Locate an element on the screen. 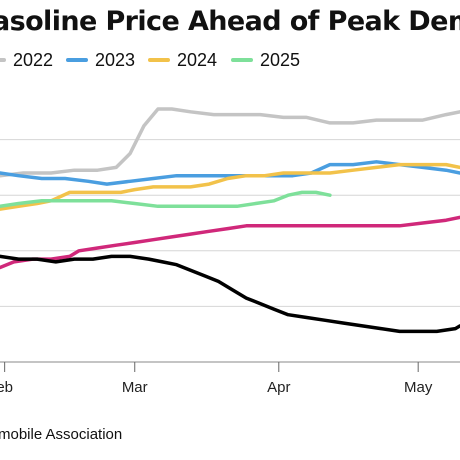 The width and height of the screenshot is (460, 460). chart-title: asoline Price Ahead of Peak Demand is located at coordinates (230, 22).